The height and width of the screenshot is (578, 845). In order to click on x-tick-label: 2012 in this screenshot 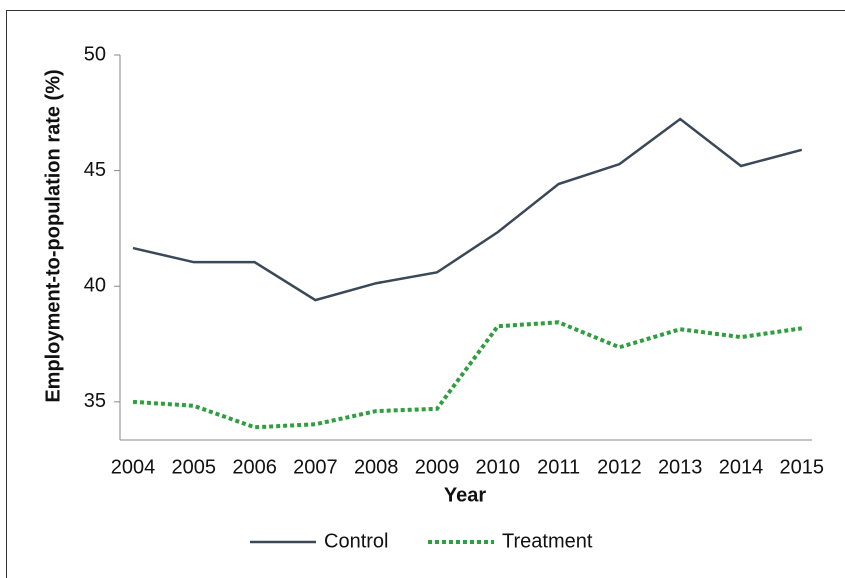, I will do `click(619, 467)`.